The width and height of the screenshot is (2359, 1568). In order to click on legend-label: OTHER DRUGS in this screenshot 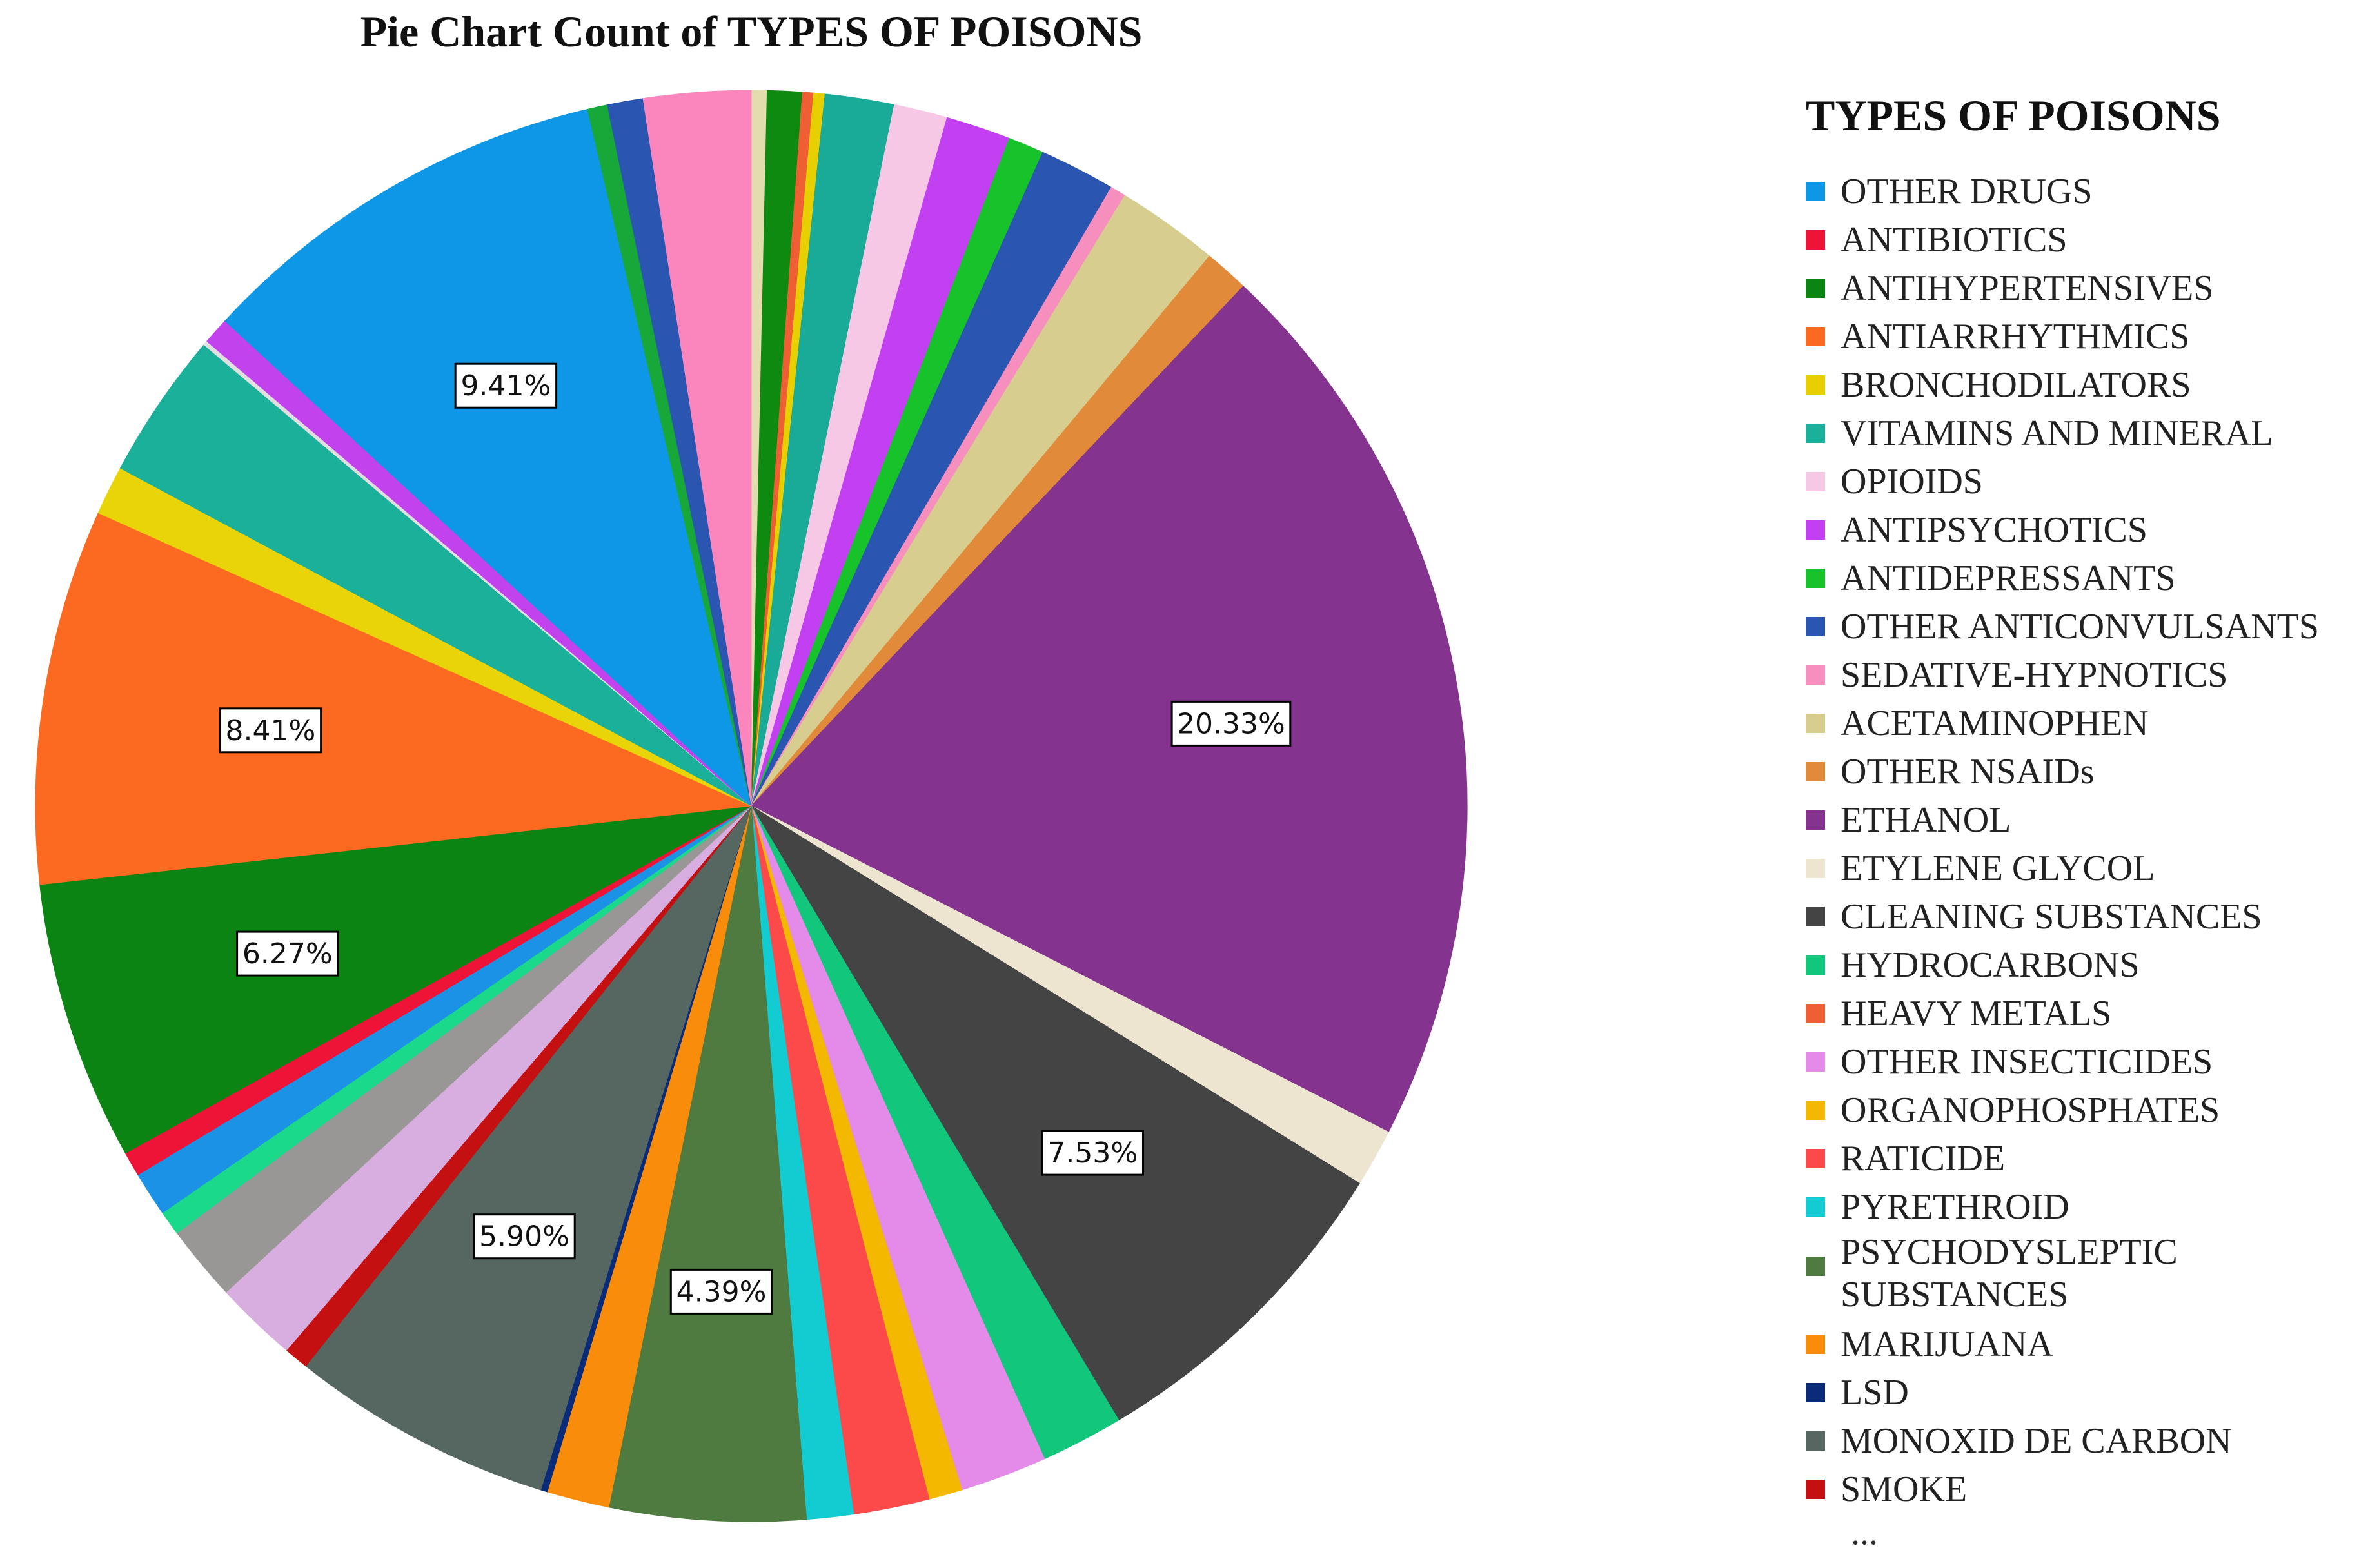, I will do `click(1967, 191)`.